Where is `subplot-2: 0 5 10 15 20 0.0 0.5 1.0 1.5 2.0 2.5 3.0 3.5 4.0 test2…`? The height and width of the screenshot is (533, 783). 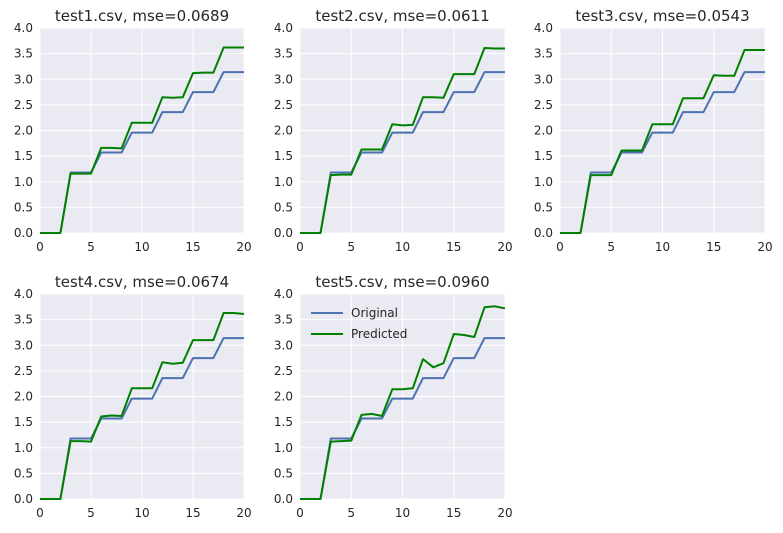
subplot-2: 0 5 10 15 20 0.0 0.5 1.0 1.5 2.0 2.5 3.0 3.5 4.0 test2… is located at coordinates (393, 130).